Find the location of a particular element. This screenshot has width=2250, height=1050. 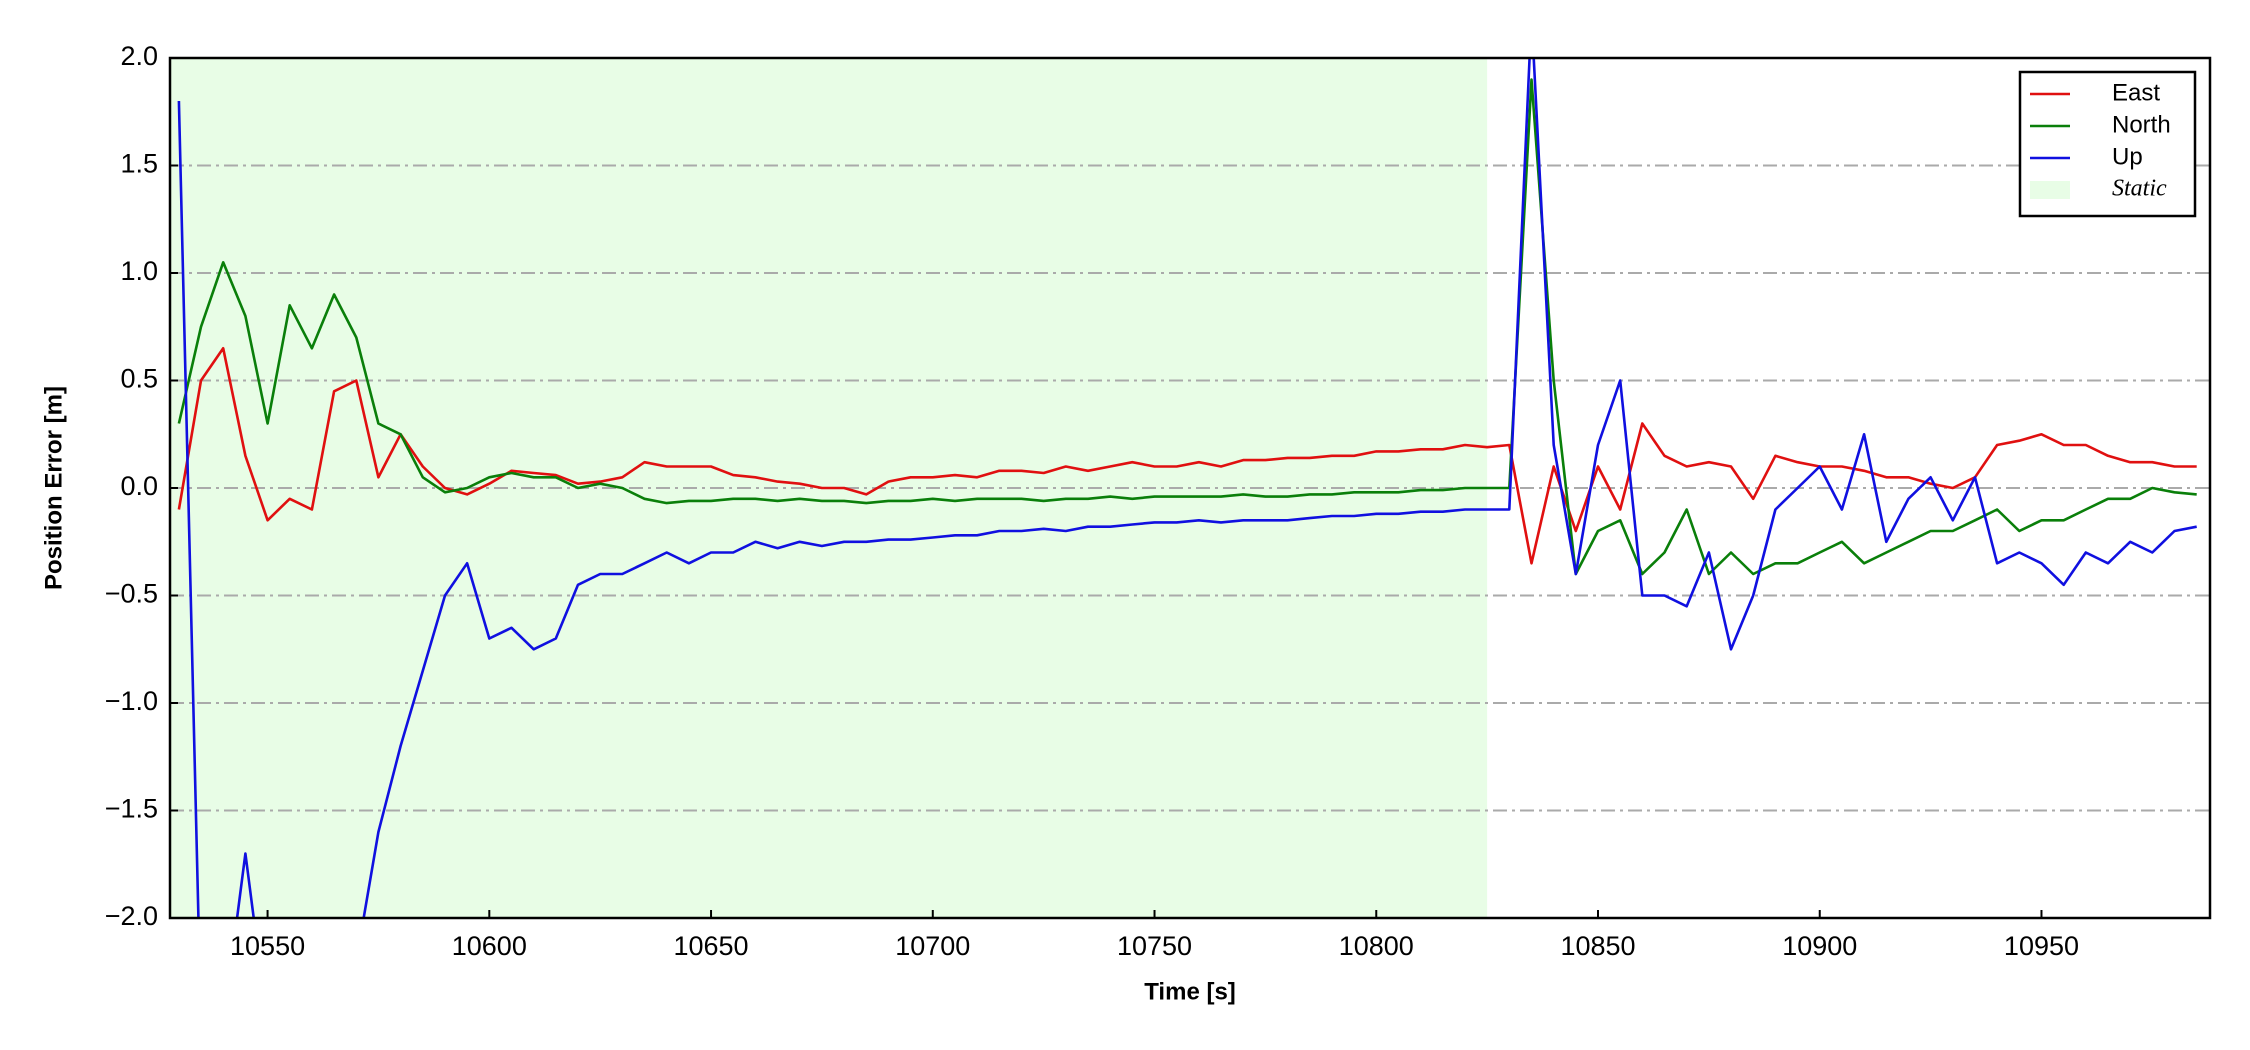

x-tick-label: 10800 is located at coordinates (1376, 946).